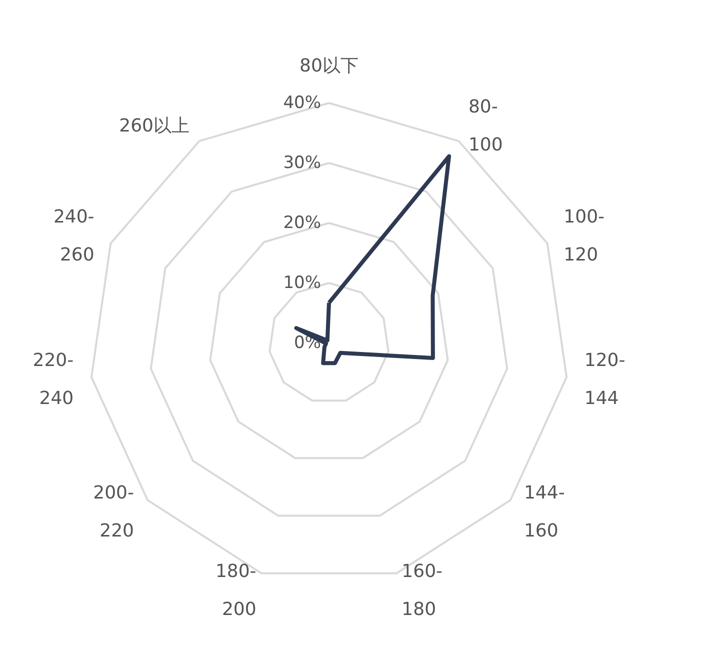  Describe the element at coordinates (53, 380) in the screenshot. I see `spoke-label: 220-240` at that location.